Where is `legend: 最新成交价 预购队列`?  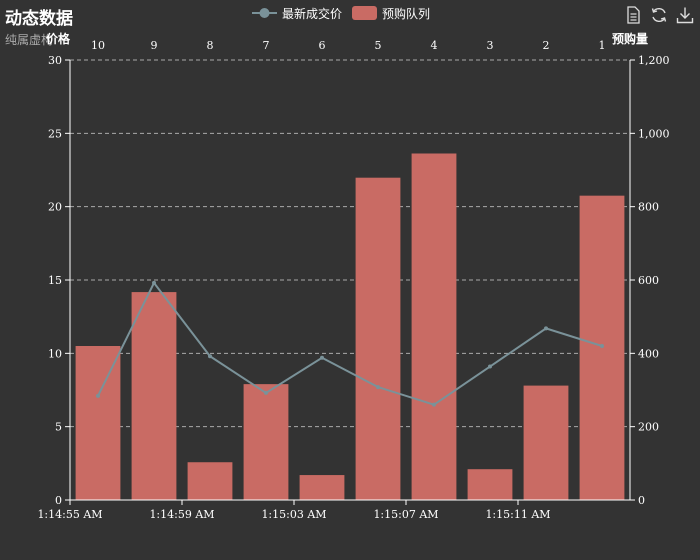 legend: 最新成交价 预购队列 is located at coordinates (341, 13).